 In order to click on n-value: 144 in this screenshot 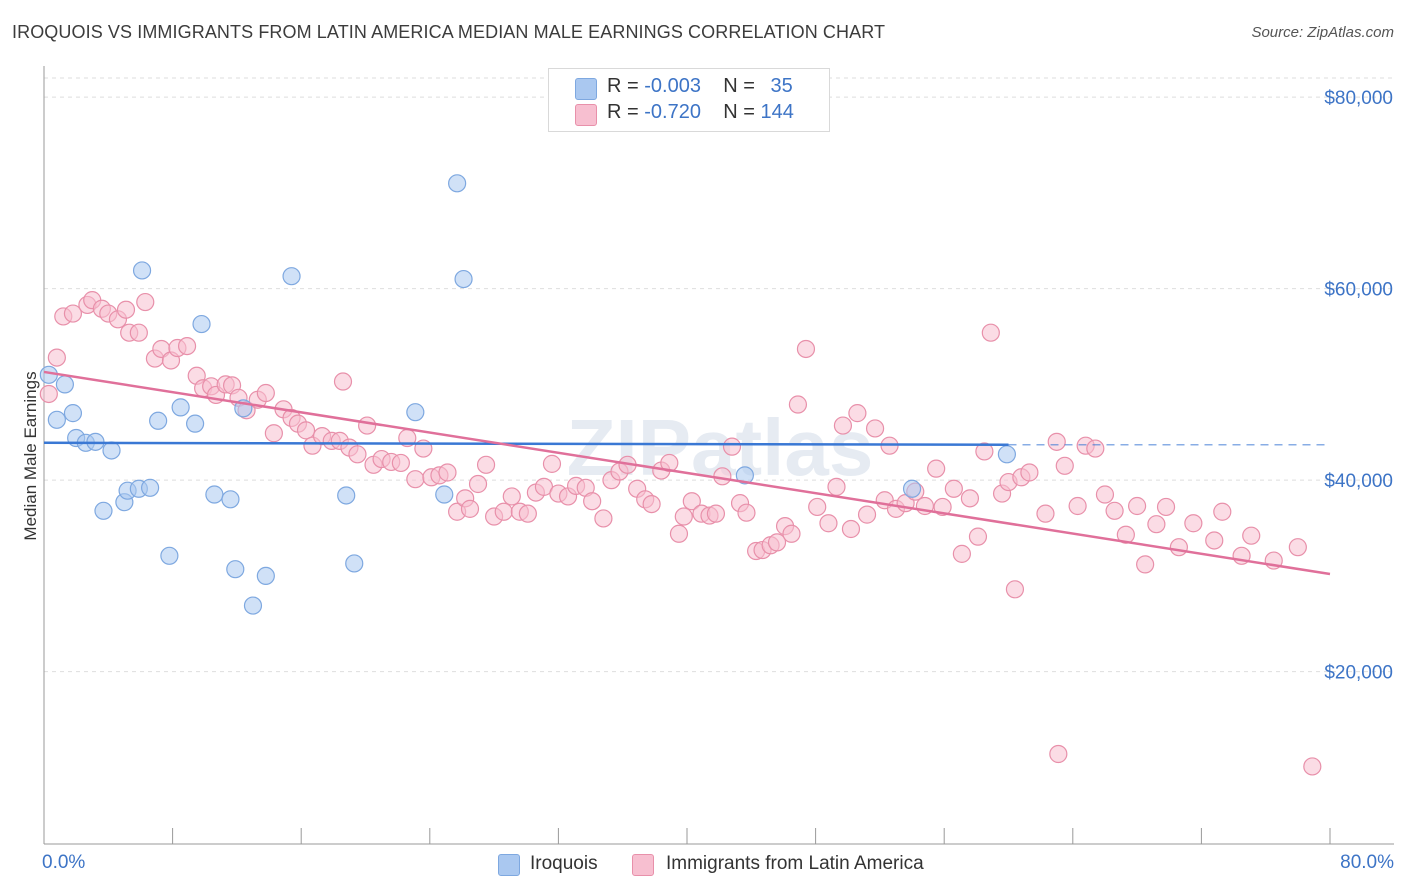, I will do `click(777, 112)`.